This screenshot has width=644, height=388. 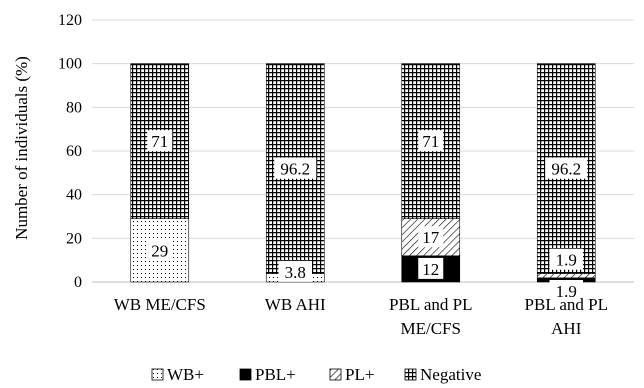 What do you see at coordinates (74, 195) in the screenshot?
I see `y-tick-label: 40` at bounding box center [74, 195].